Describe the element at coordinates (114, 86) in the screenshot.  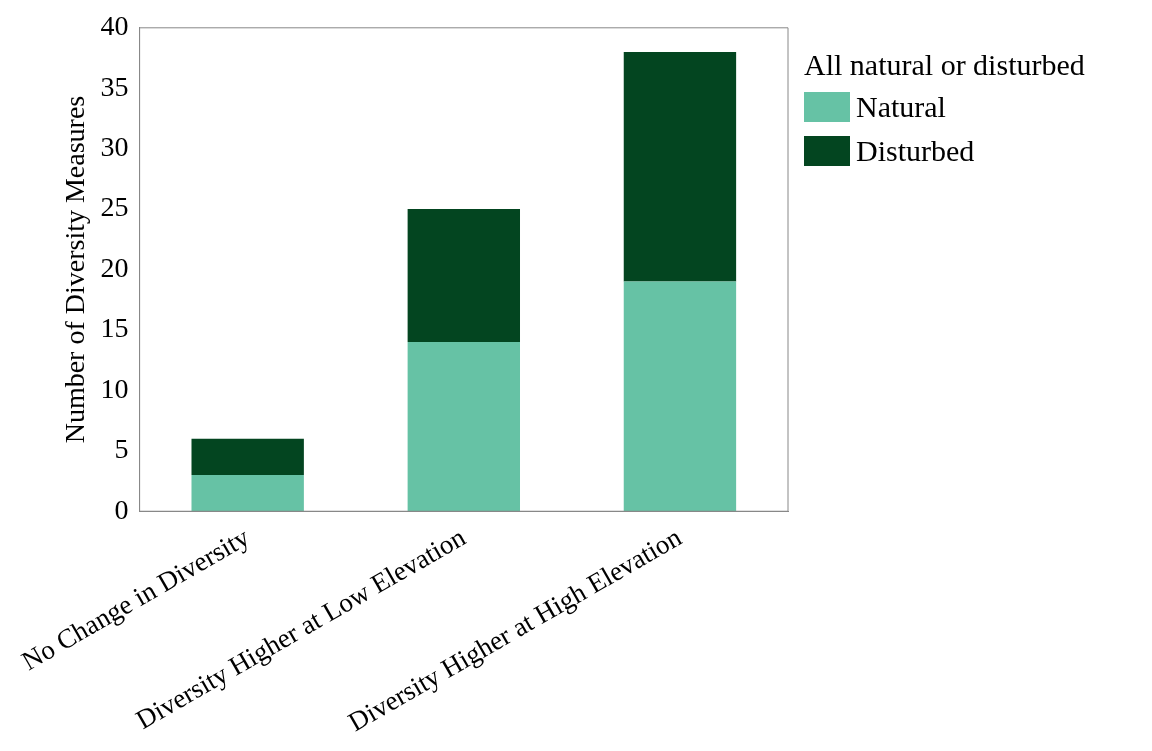
I see `y-tick-label: 35` at that location.